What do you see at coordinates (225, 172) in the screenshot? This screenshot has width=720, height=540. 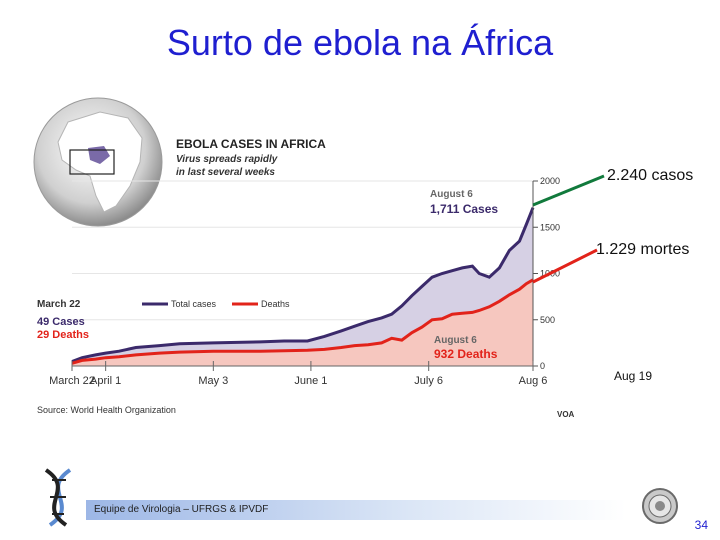 I see `graphic-subheading-2: in last several weeks` at bounding box center [225, 172].